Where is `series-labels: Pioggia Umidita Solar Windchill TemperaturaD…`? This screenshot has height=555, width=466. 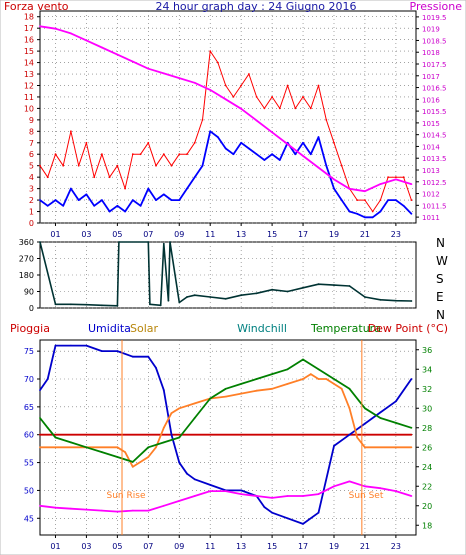
series-labels: Pioggia Umidita Solar Windchill TemperaturaD… is located at coordinates (229, 328).